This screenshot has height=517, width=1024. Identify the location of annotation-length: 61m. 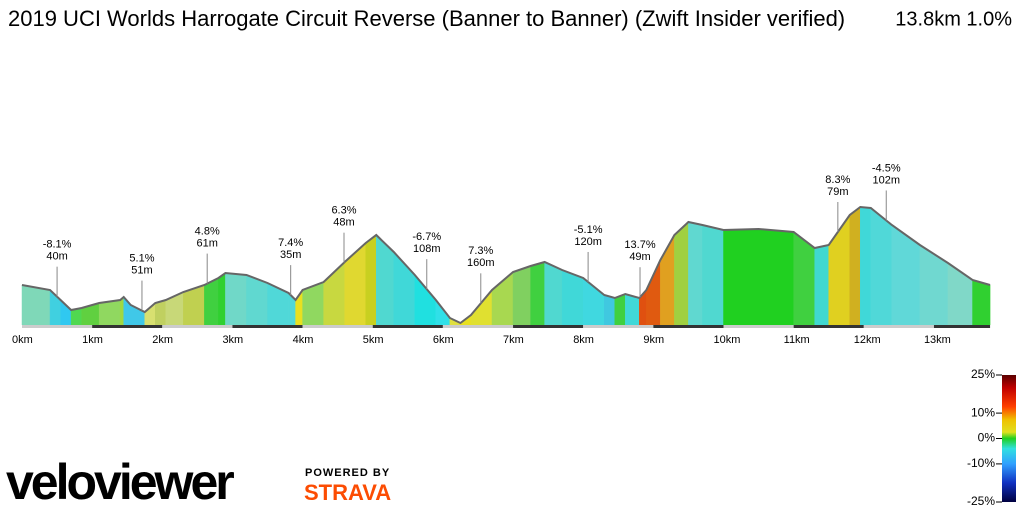
(206, 244).